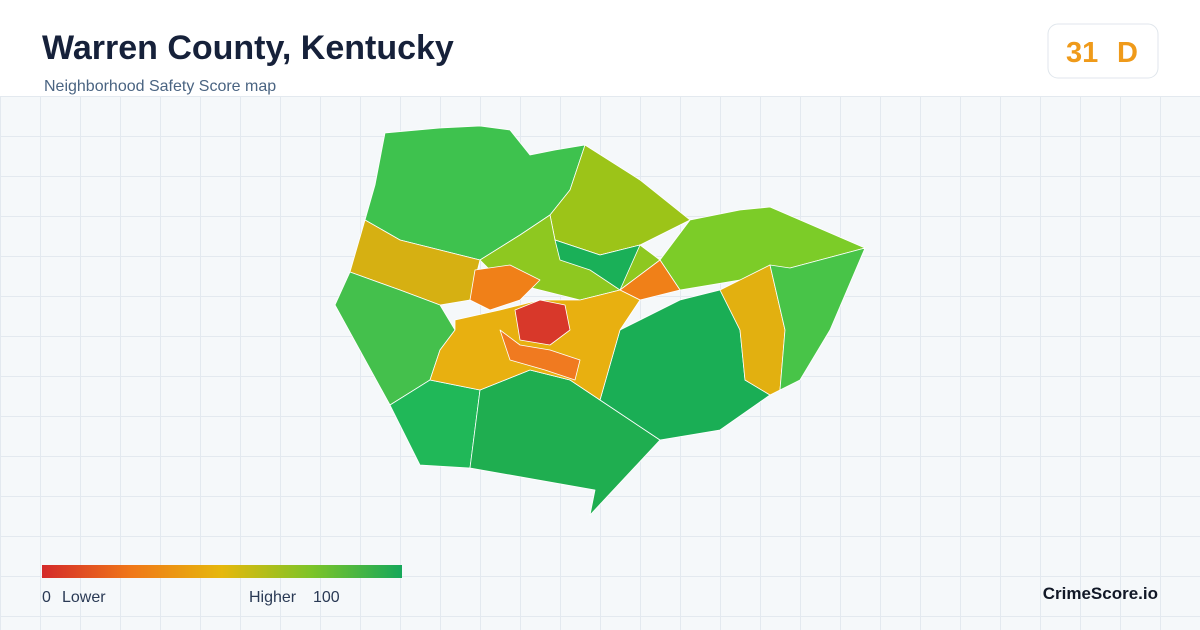  What do you see at coordinates (273, 597) in the screenshot?
I see `legend-max-label: Higher` at bounding box center [273, 597].